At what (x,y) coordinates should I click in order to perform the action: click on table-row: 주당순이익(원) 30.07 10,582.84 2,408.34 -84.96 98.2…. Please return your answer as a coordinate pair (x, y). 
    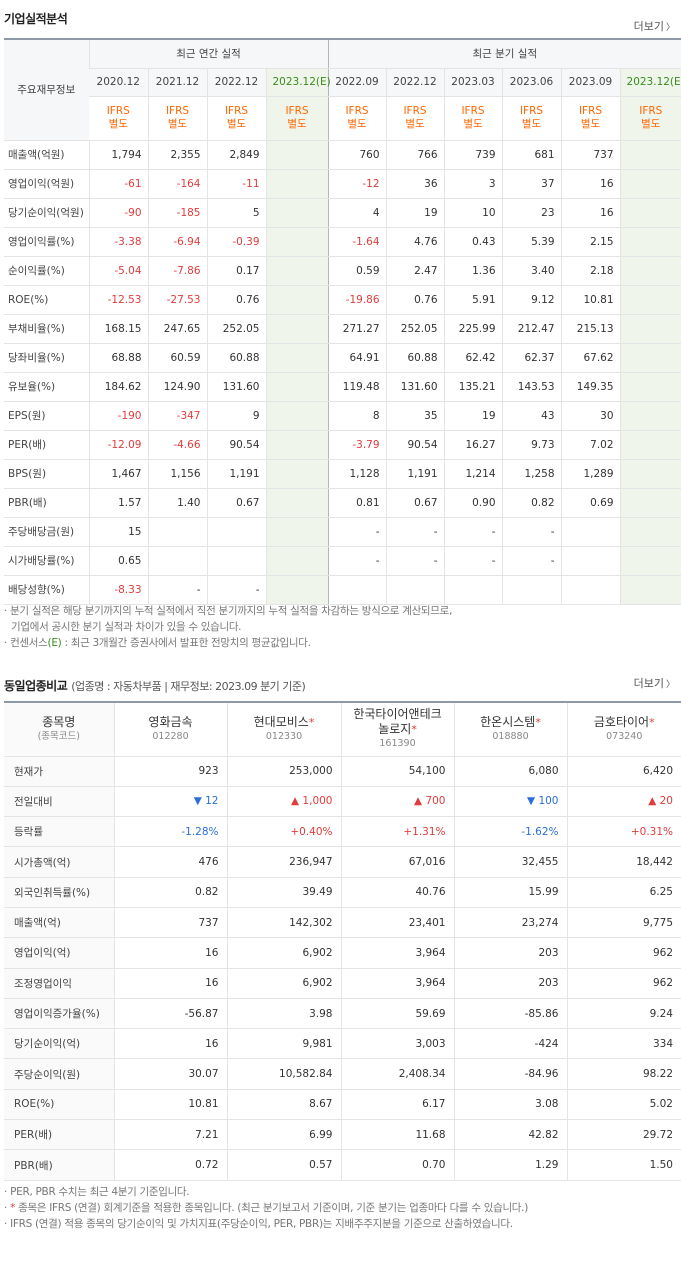
    Looking at the image, I should click on (342, 1074).